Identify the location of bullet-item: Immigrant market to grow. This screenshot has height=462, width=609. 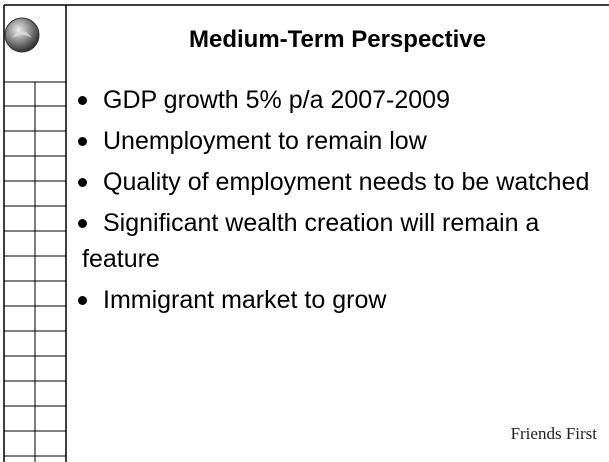
(336, 300).